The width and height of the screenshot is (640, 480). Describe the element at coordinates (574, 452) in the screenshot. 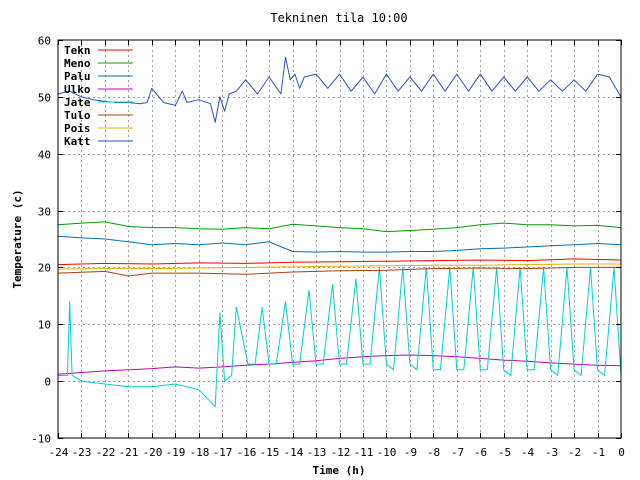

I see `x-tick-label: -2` at that location.